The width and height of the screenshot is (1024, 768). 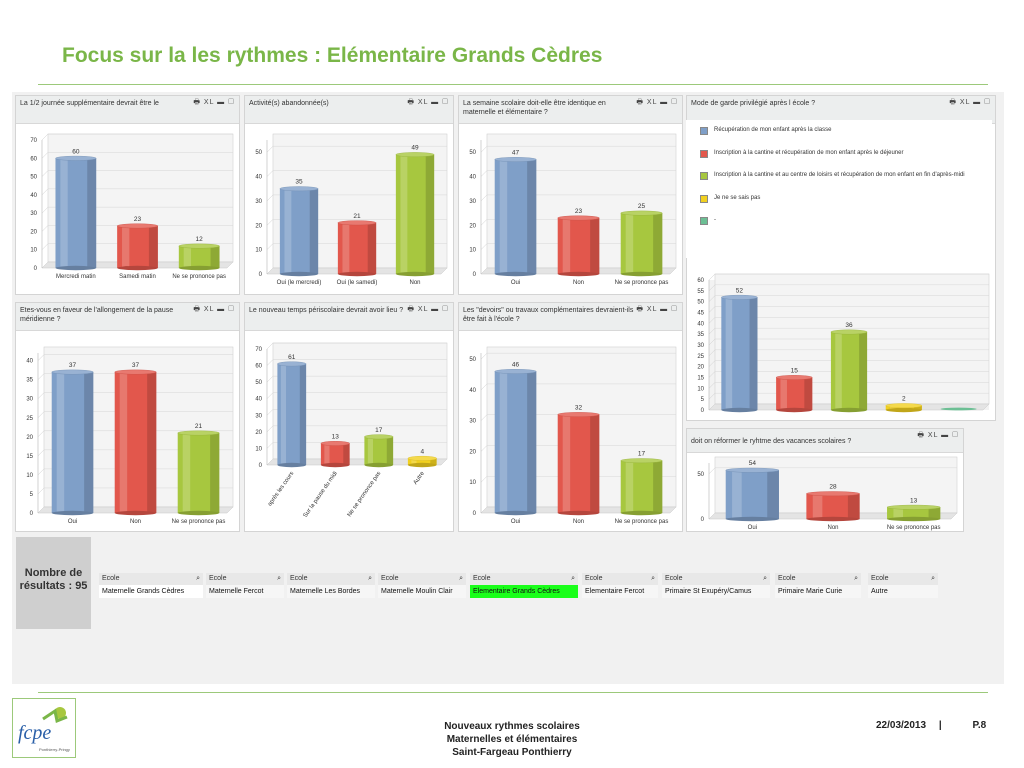 I want to click on school-selector-primaire-st-exupery: Ecole ⌕ Primaire St Exupéry/Camus, so click(x=716, y=586).